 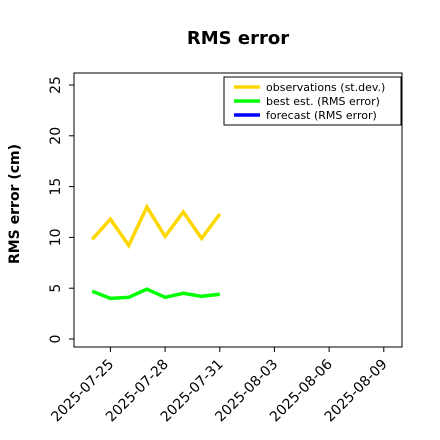 What do you see at coordinates (325, 87) in the screenshot?
I see `legend-entry-0: observations (st.dev.)` at bounding box center [325, 87].